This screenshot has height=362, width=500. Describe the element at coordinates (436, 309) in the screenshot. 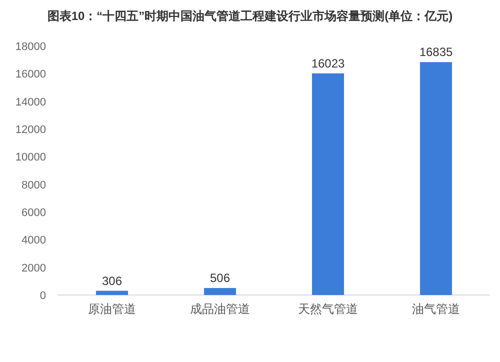

I see `x-tick-label: 油气管道` at that location.